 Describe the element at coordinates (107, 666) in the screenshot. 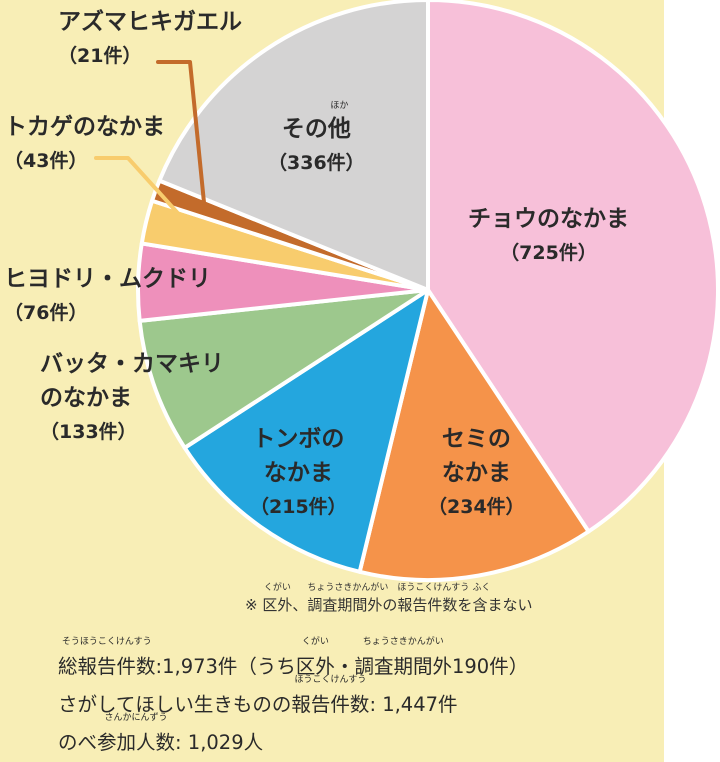

I see `summary-total-label: 総報告件数` at that location.